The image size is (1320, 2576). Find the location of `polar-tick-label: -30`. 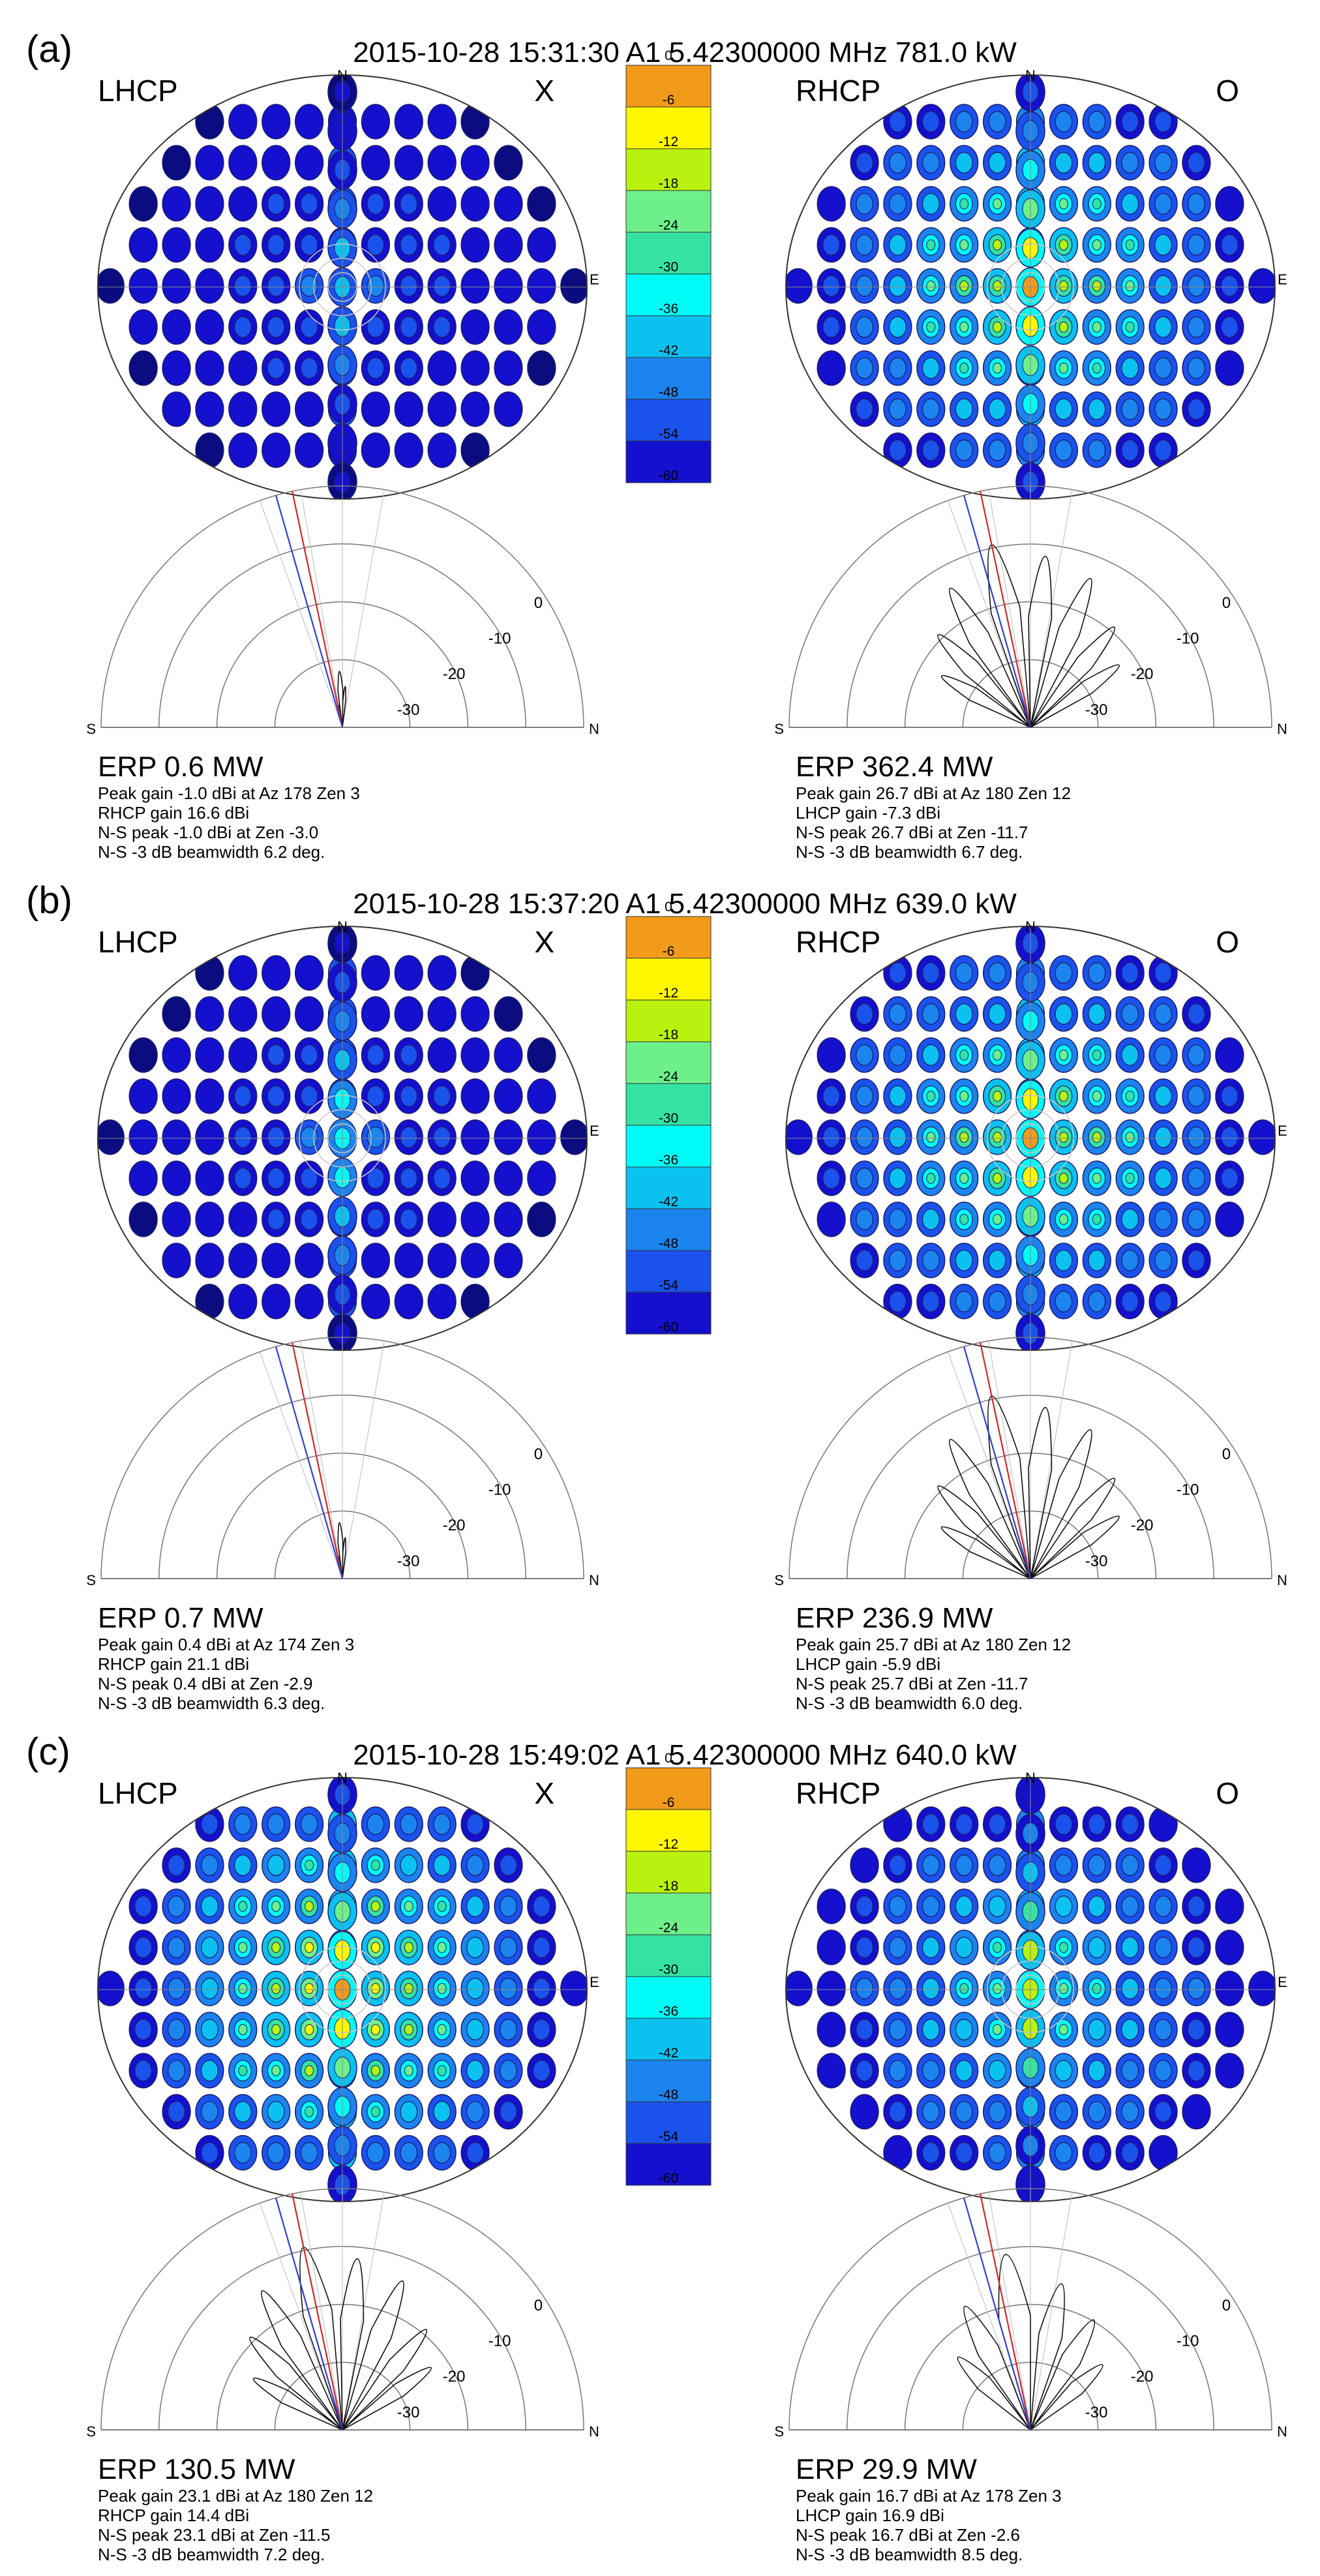

polar-tick-label: -30 is located at coordinates (408, 710).